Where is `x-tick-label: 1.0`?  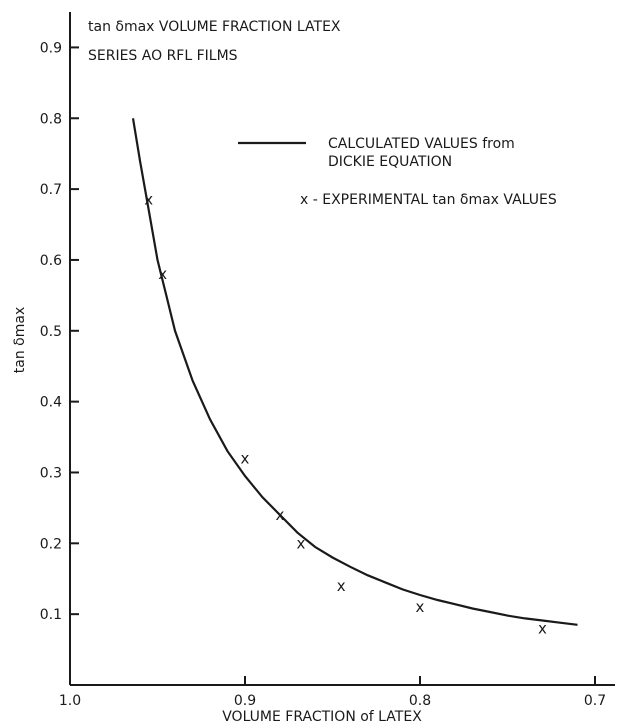 x-tick-label: 1.0 is located at coordinates (70, 701).